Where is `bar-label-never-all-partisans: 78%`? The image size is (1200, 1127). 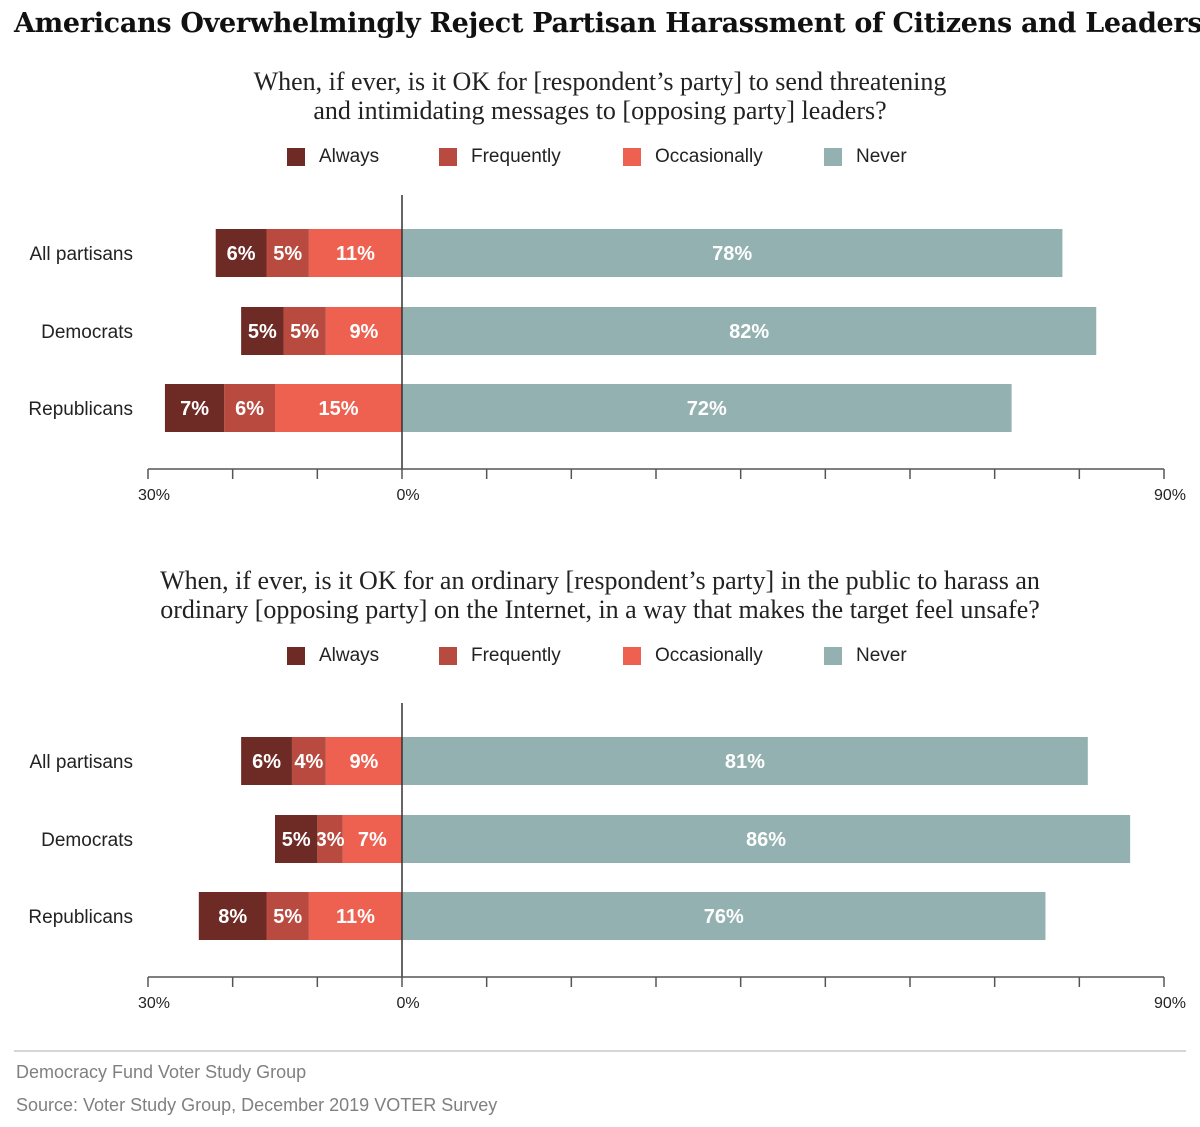
bar-label-never-all-partisans: 78% is located at coordinates (732, 254).